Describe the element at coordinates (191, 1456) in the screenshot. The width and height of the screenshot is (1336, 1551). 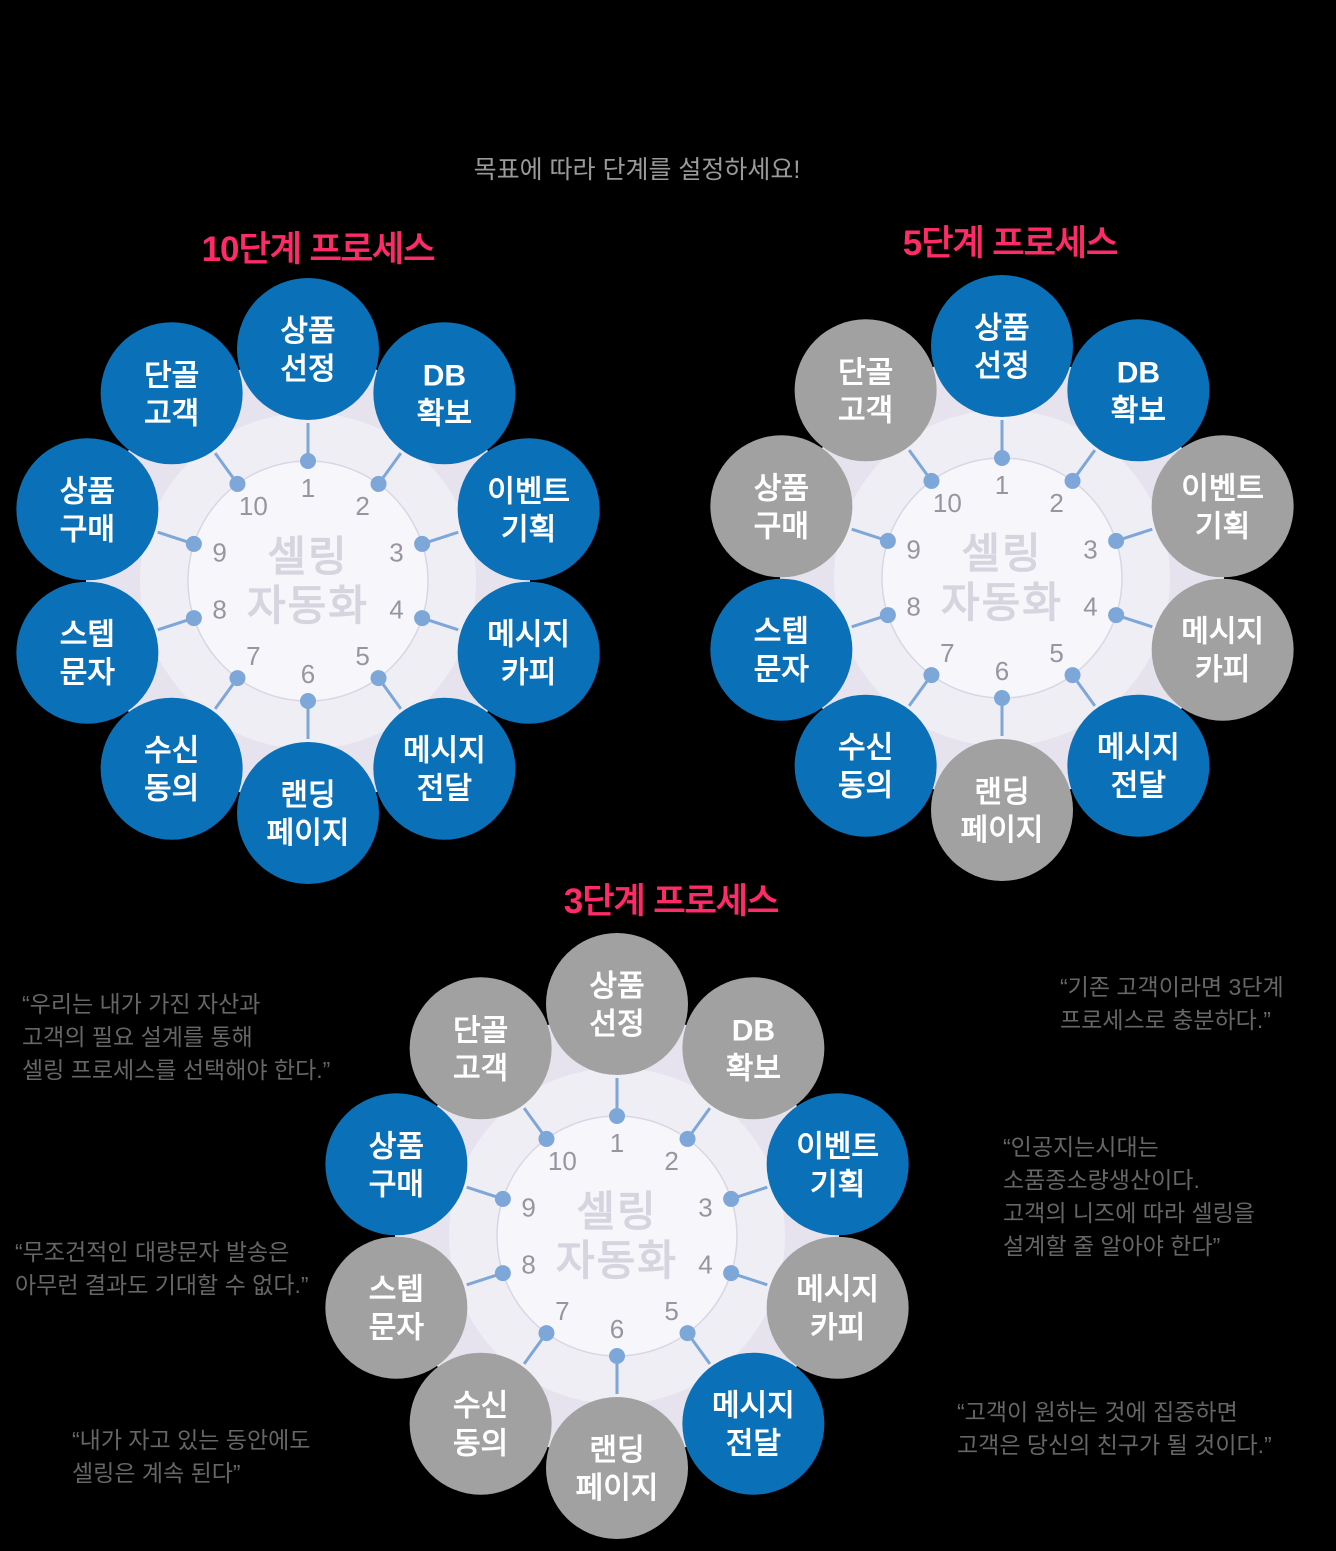
I see `quote-while-sleeping: “내가 자고 있는 동안에도 셀링은 계속 된다”` at that location.